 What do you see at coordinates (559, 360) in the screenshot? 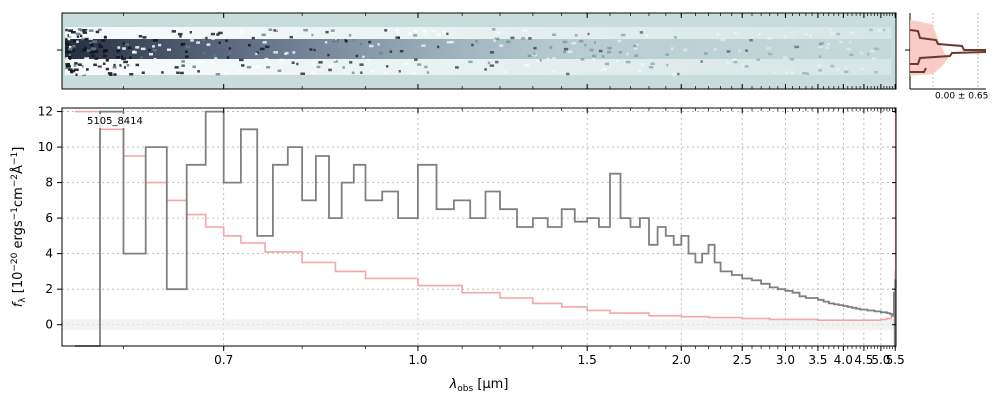
I see `x-tick-labels: 0.7 1.0 1.5 2.0 2.5 3.0 3.5 4.0 4.55.05.5` at bounding box center [559, 360].